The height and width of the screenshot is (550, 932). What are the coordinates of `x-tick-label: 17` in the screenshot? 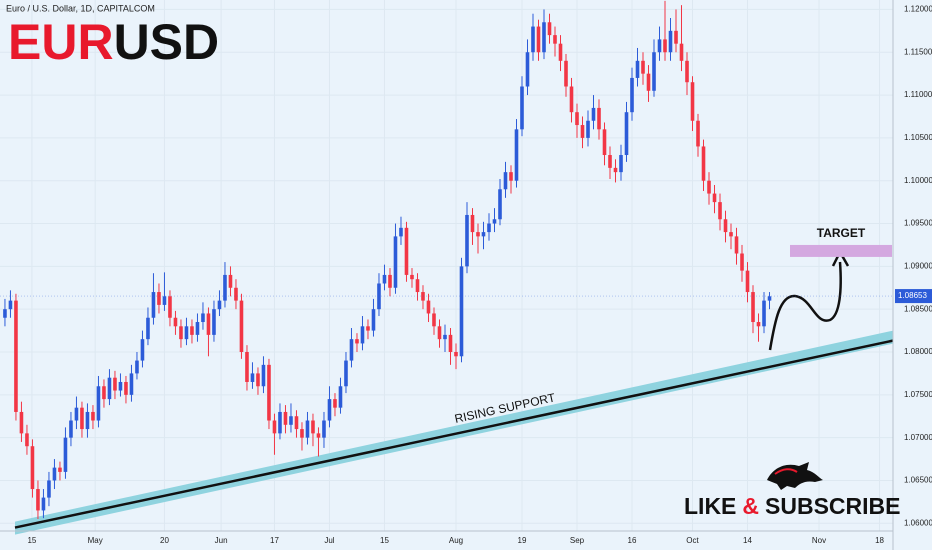 It's located at (274, 540).